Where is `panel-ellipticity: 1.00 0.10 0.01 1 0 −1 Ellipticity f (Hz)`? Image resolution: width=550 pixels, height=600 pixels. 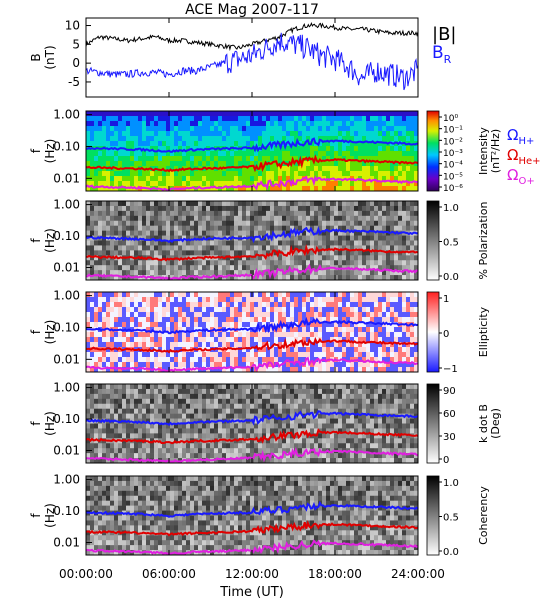 panel-ellipticity: 1.00 0.10 0.01 1 0 −1 Ellipticity f (Hz) is located at coordinates (259, 332).